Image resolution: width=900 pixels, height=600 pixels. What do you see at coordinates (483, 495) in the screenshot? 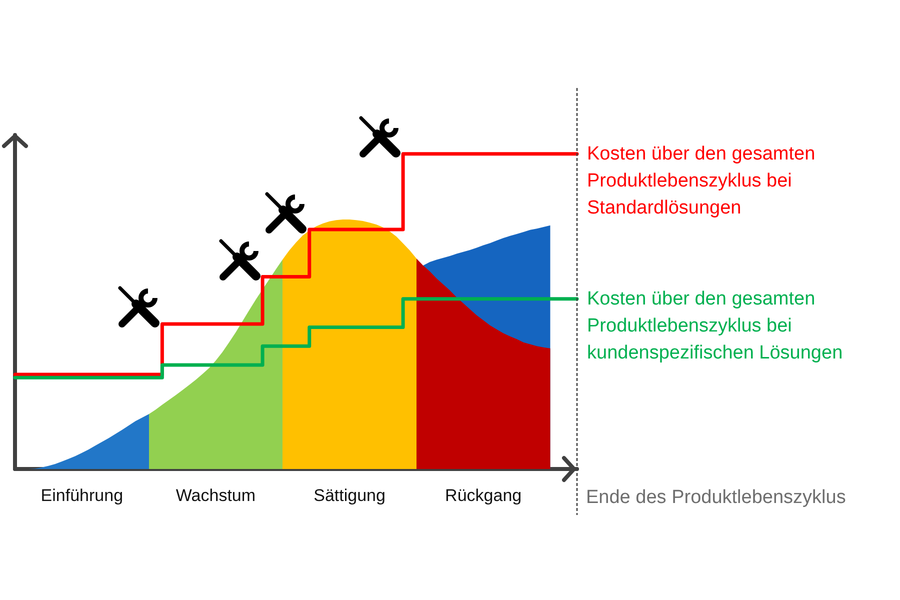
I see `x-tick-label: Rückgang` at bounding box center [483, 495].